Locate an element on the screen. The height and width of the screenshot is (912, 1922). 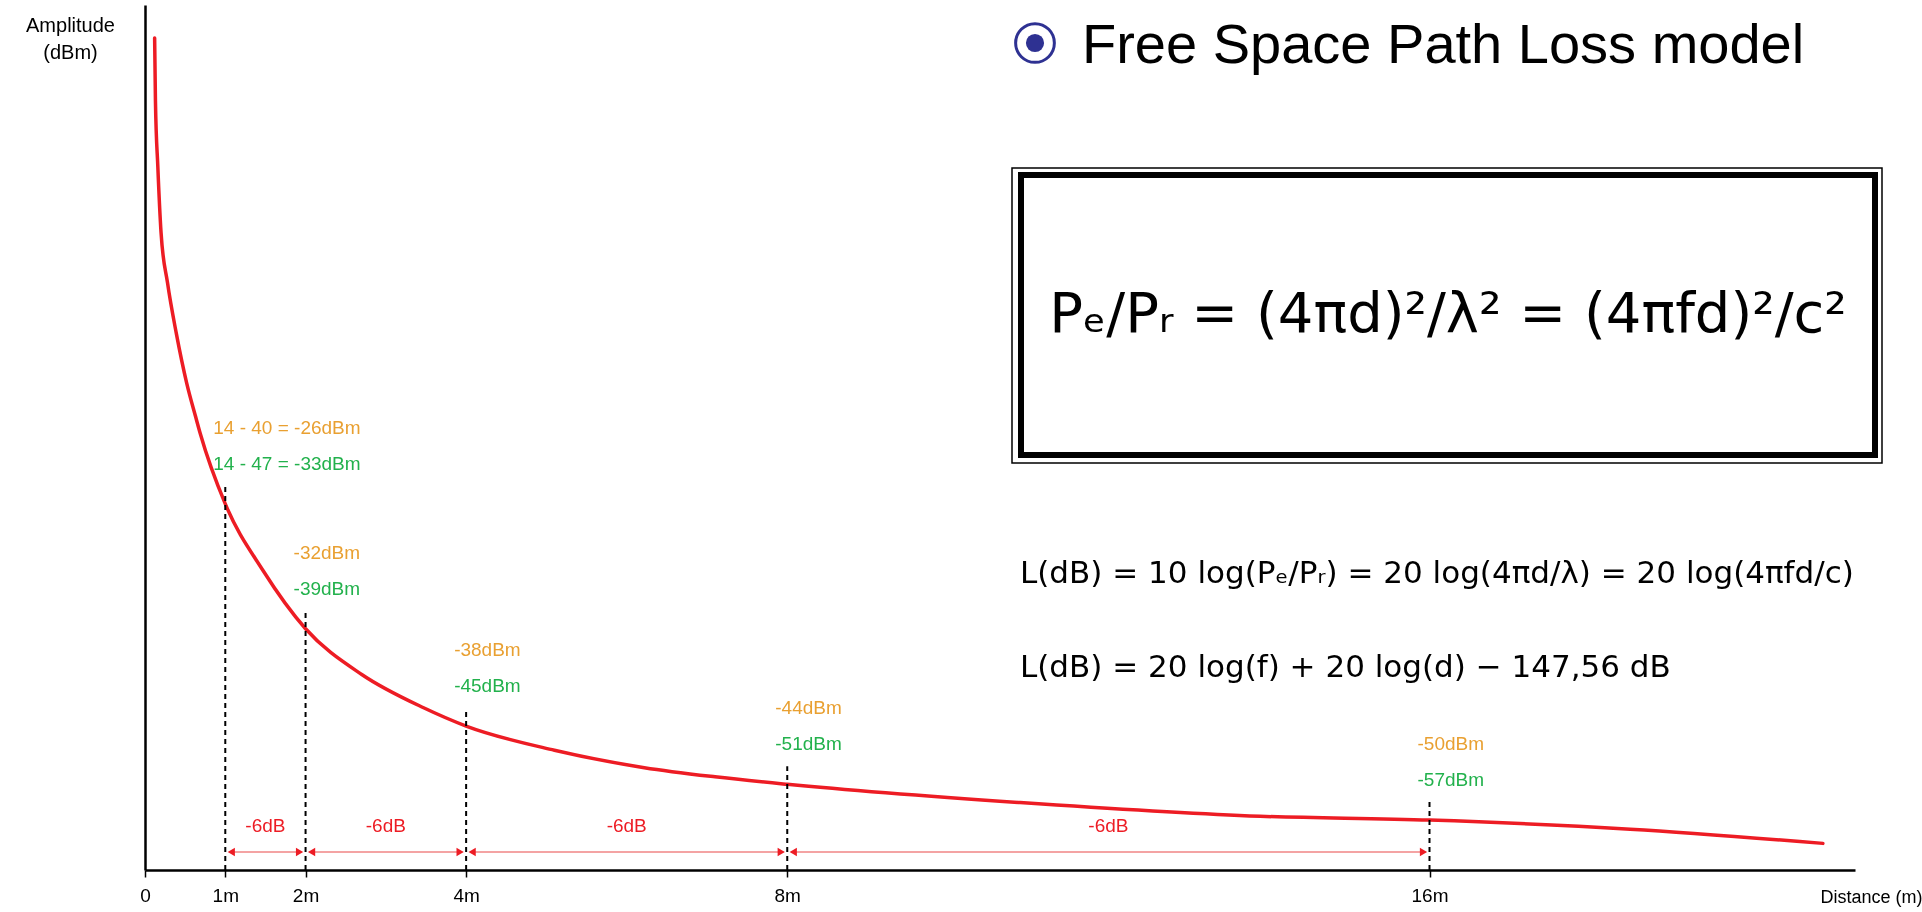
x-tick-label: 16m is located at coordinates (1430, 895).